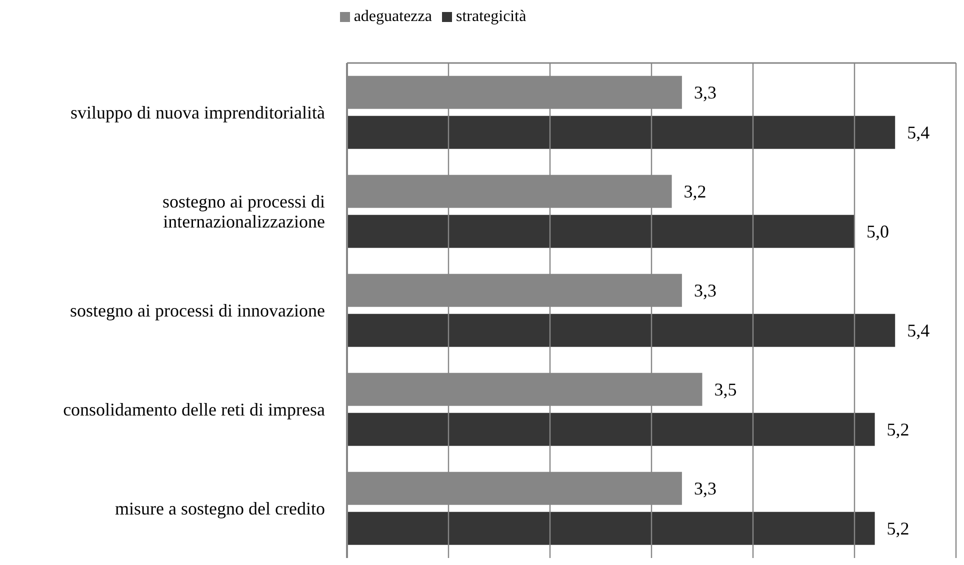 This screenshot has height=565, width=964. Describe the element at coordinates (198, 112) in the screenshot. I see `y-tick-label: sviluppo di nuova imprenditorialità` at that location.